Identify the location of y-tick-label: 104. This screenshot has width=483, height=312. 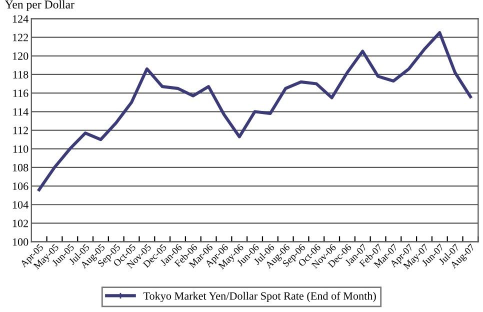
(20, 205).